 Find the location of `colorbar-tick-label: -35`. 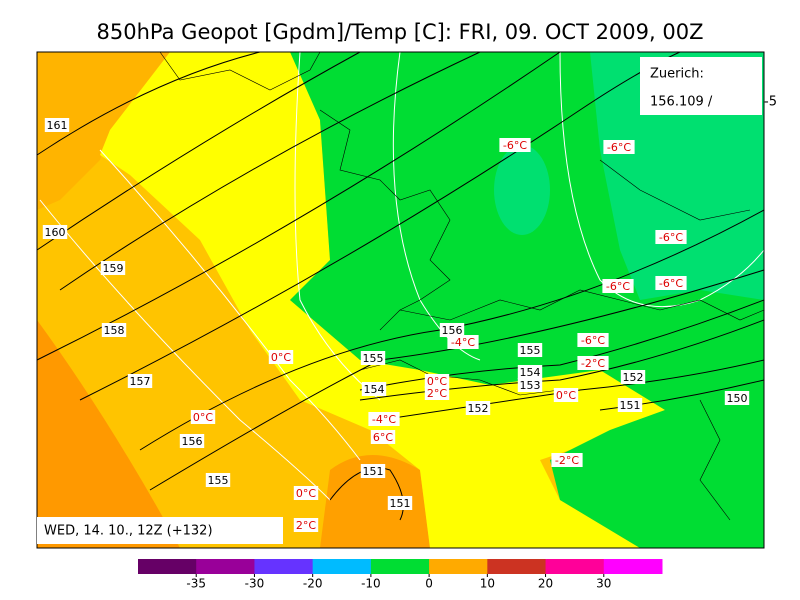

colorbar-tick-label: -35 is located at coordinates (196, 584).